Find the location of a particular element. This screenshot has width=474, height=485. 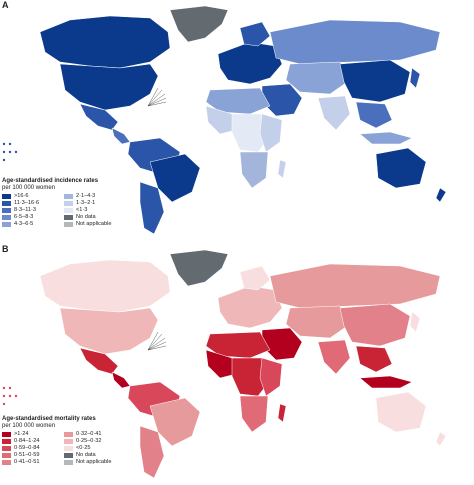

legend-item: 6·5–8·3 is located at coordinates (31, 217).